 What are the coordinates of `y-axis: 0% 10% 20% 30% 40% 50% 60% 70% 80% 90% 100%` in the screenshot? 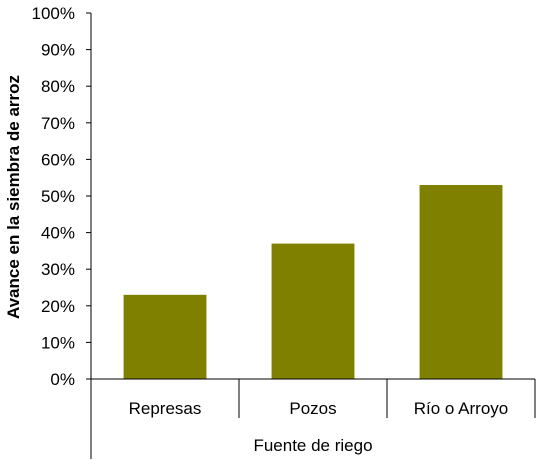 It's located at (62, 196).